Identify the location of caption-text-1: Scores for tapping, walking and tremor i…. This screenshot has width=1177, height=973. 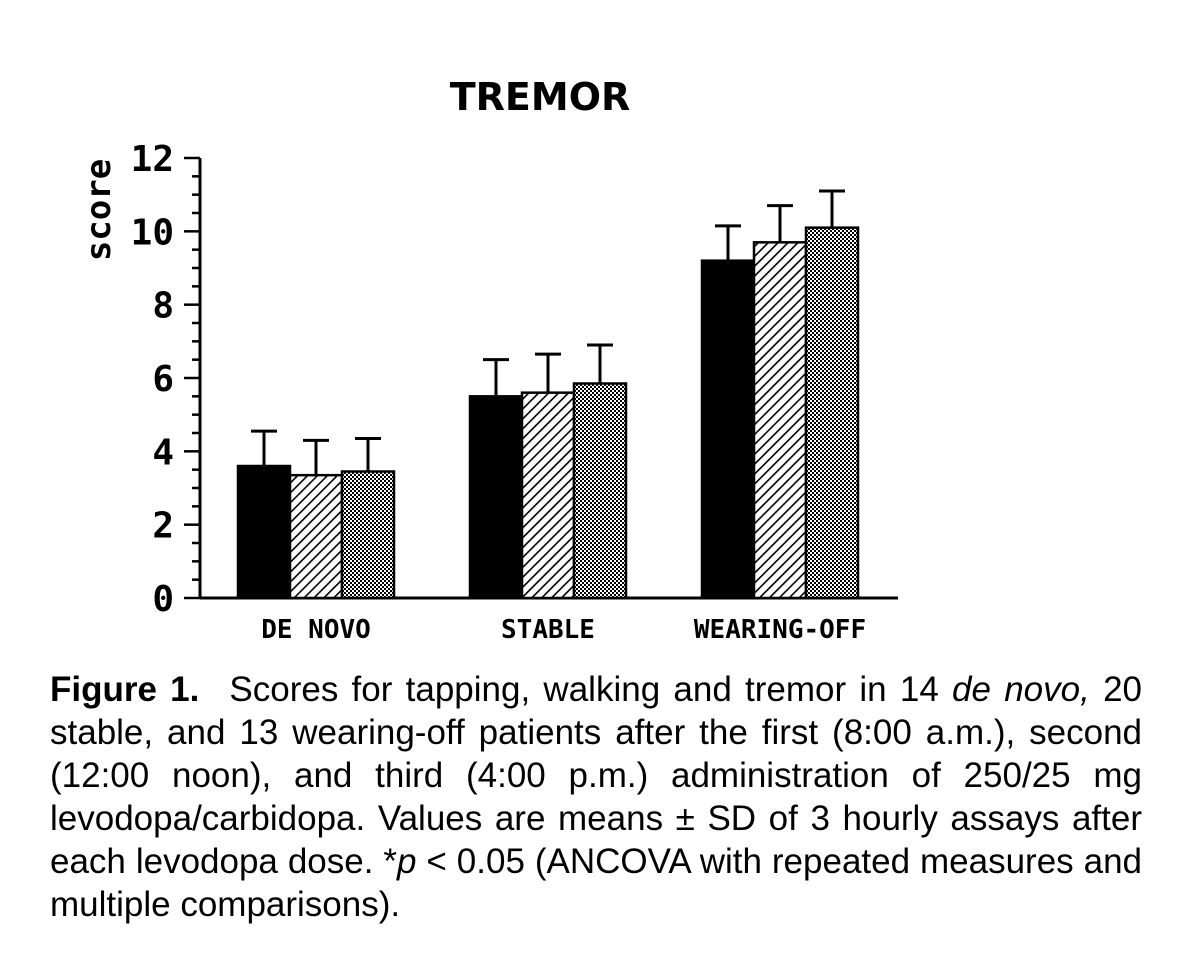
(591, 689).